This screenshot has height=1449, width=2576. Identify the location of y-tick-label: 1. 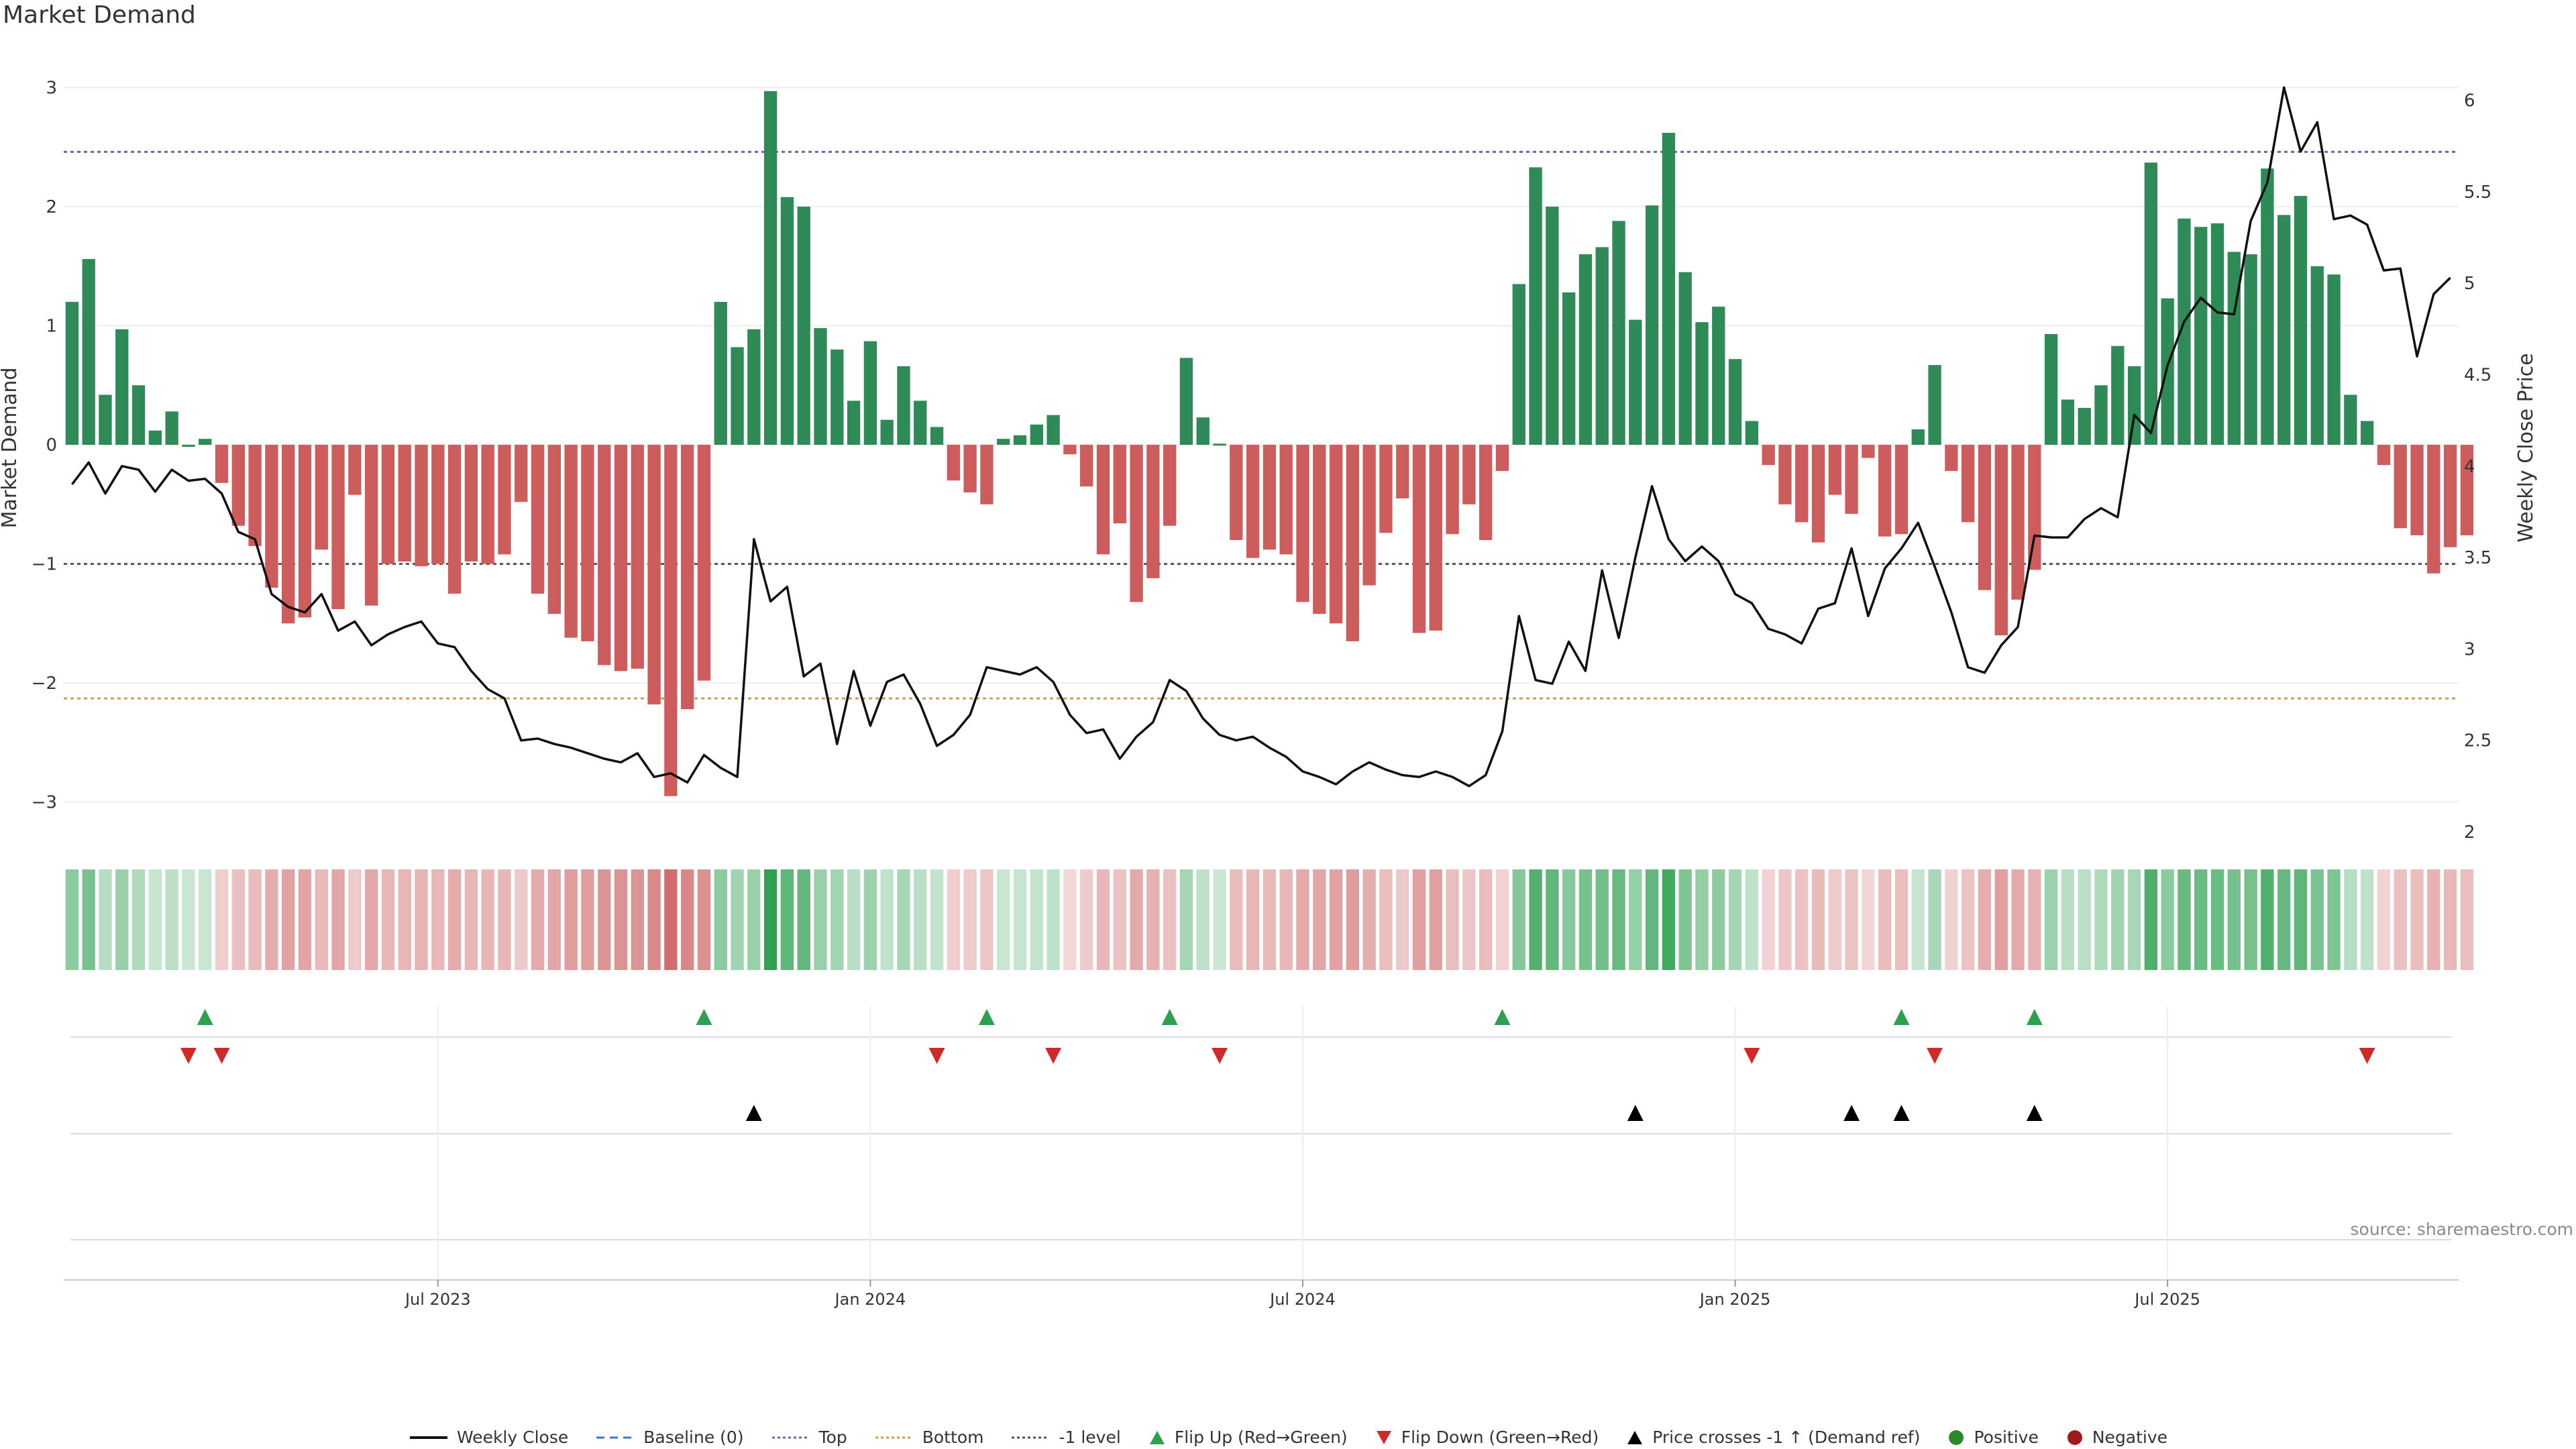
(51, 327).